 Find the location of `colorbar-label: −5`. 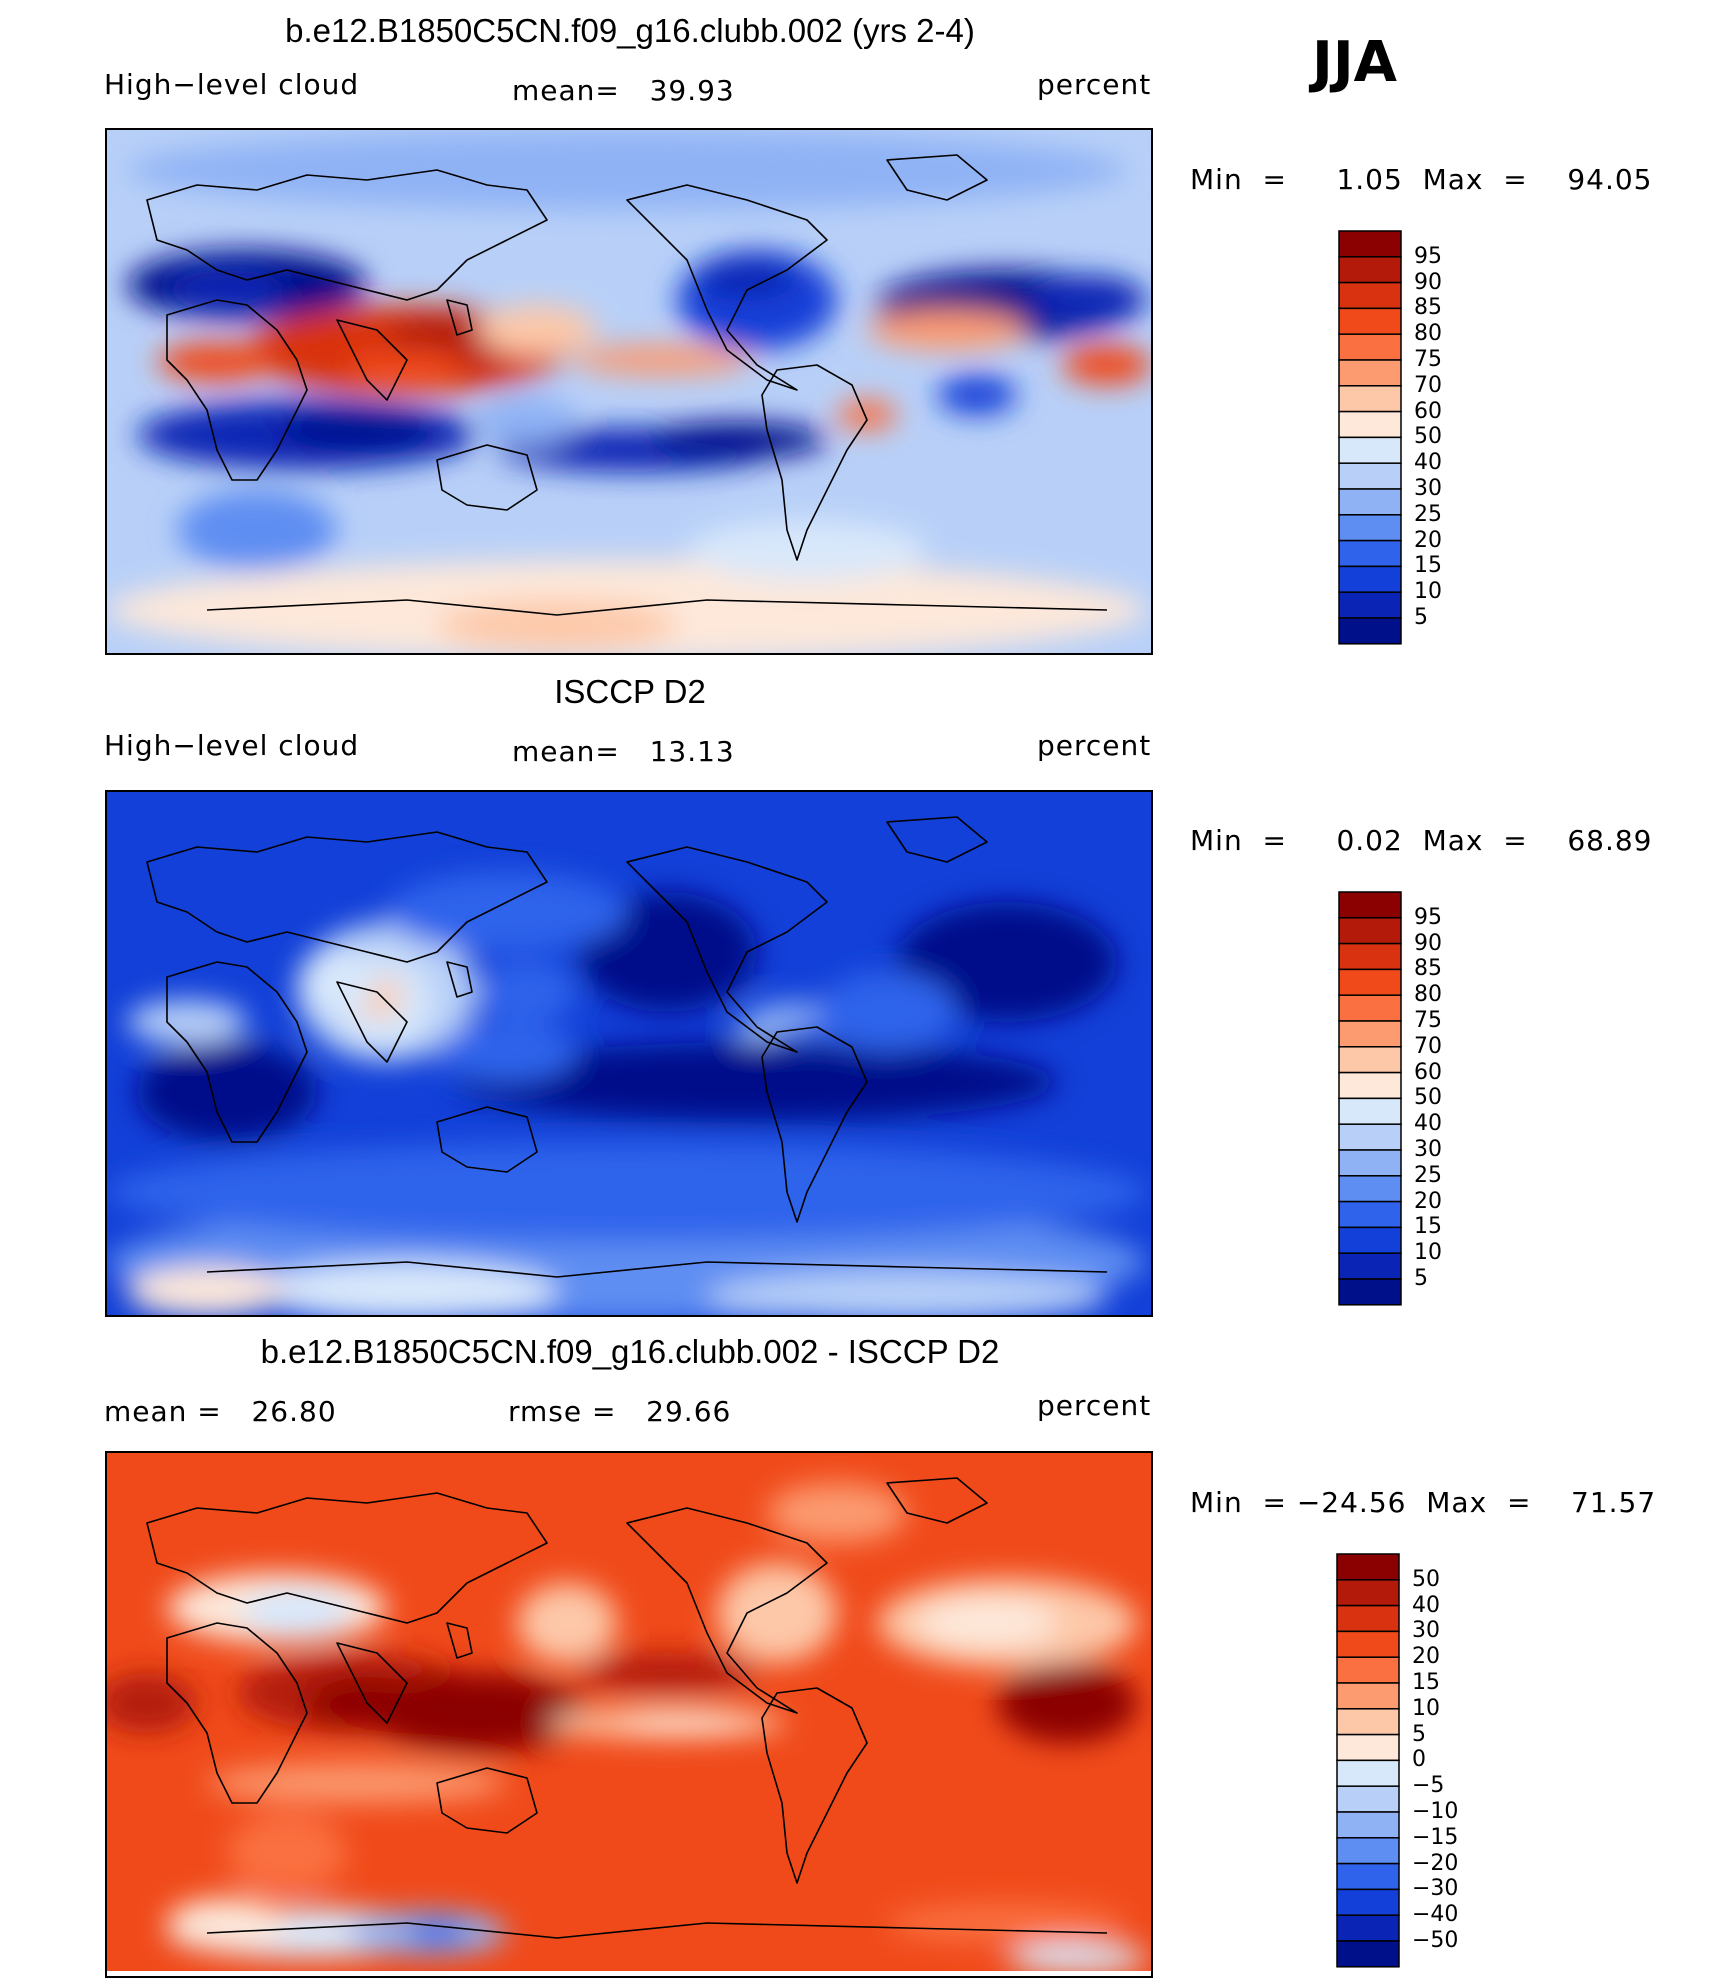

colorbar-label: −5 is located at coordinates (1428, 1786).